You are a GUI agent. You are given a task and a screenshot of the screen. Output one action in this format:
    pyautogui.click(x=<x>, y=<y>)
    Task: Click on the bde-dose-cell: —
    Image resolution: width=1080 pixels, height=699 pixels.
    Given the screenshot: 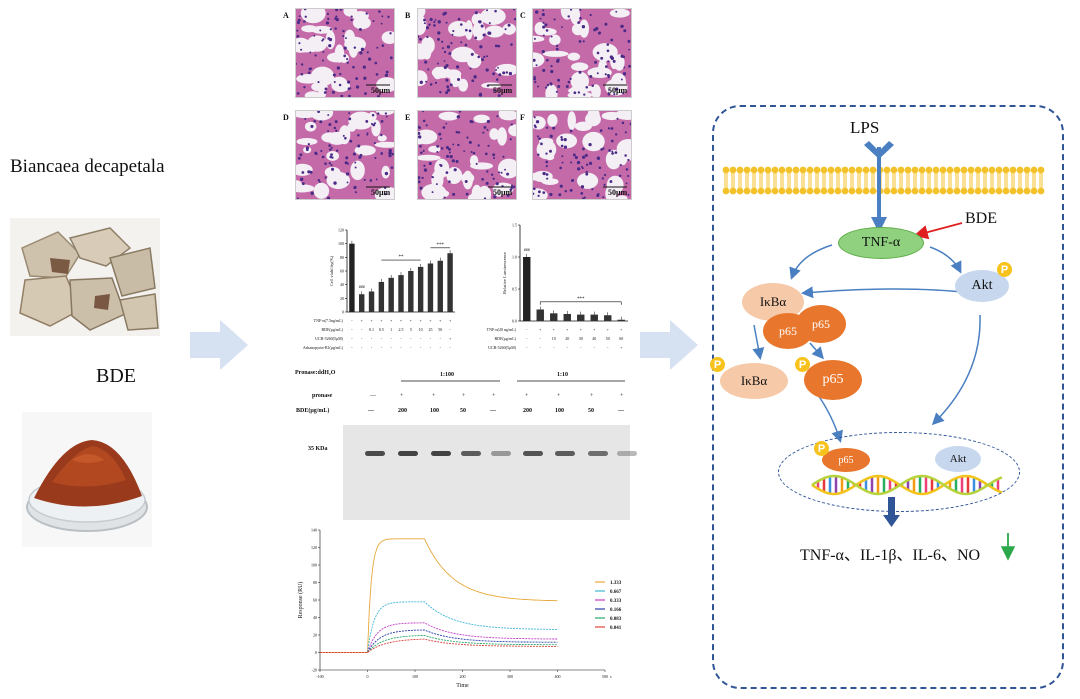 What is the action you would take?
    pyautogui.click(x=621, y=411)
    